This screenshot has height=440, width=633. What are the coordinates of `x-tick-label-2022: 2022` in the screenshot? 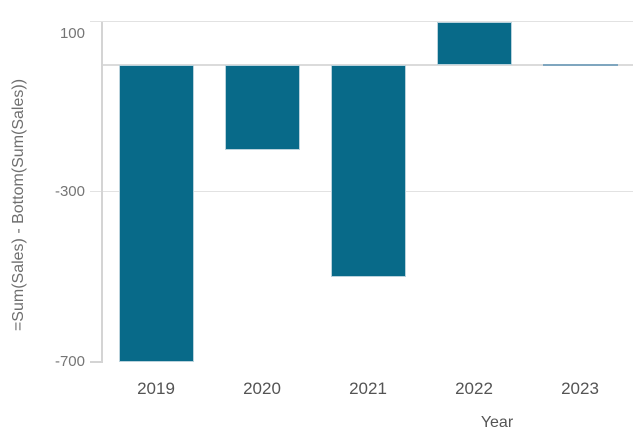 It's located at (474, 388).